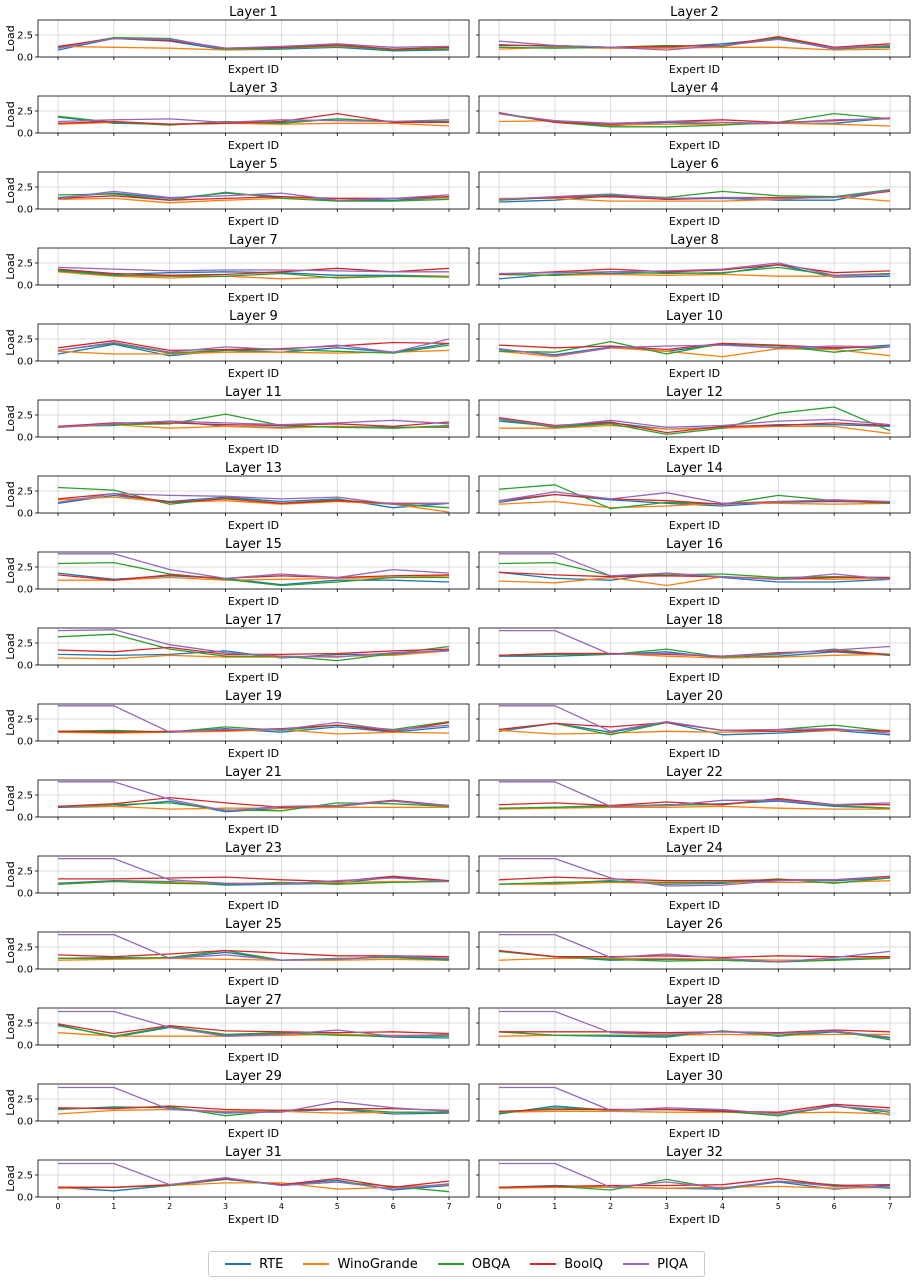 The image size is (913, 1283). What do you see at coordinates (253, 1152) in the screenshot?
I see `subplot-title: Layer 31` at bounding box center [253, 1152].